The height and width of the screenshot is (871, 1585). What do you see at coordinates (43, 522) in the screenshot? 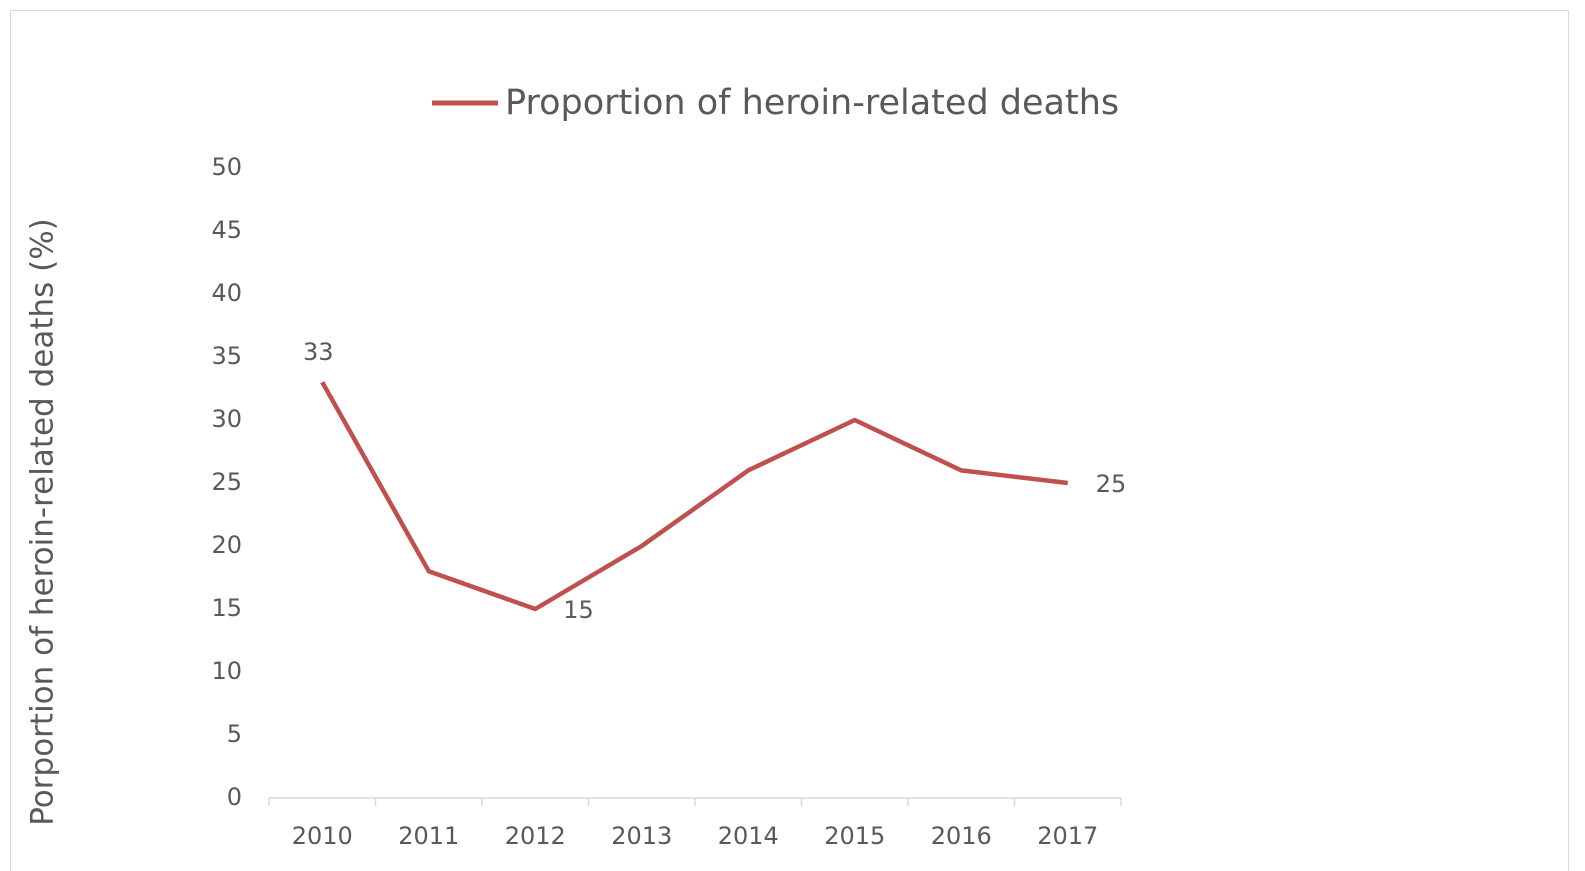
I see `y-axis-title: Porportion of heroin-related deaths (%)` at bounding box center [43, 522].